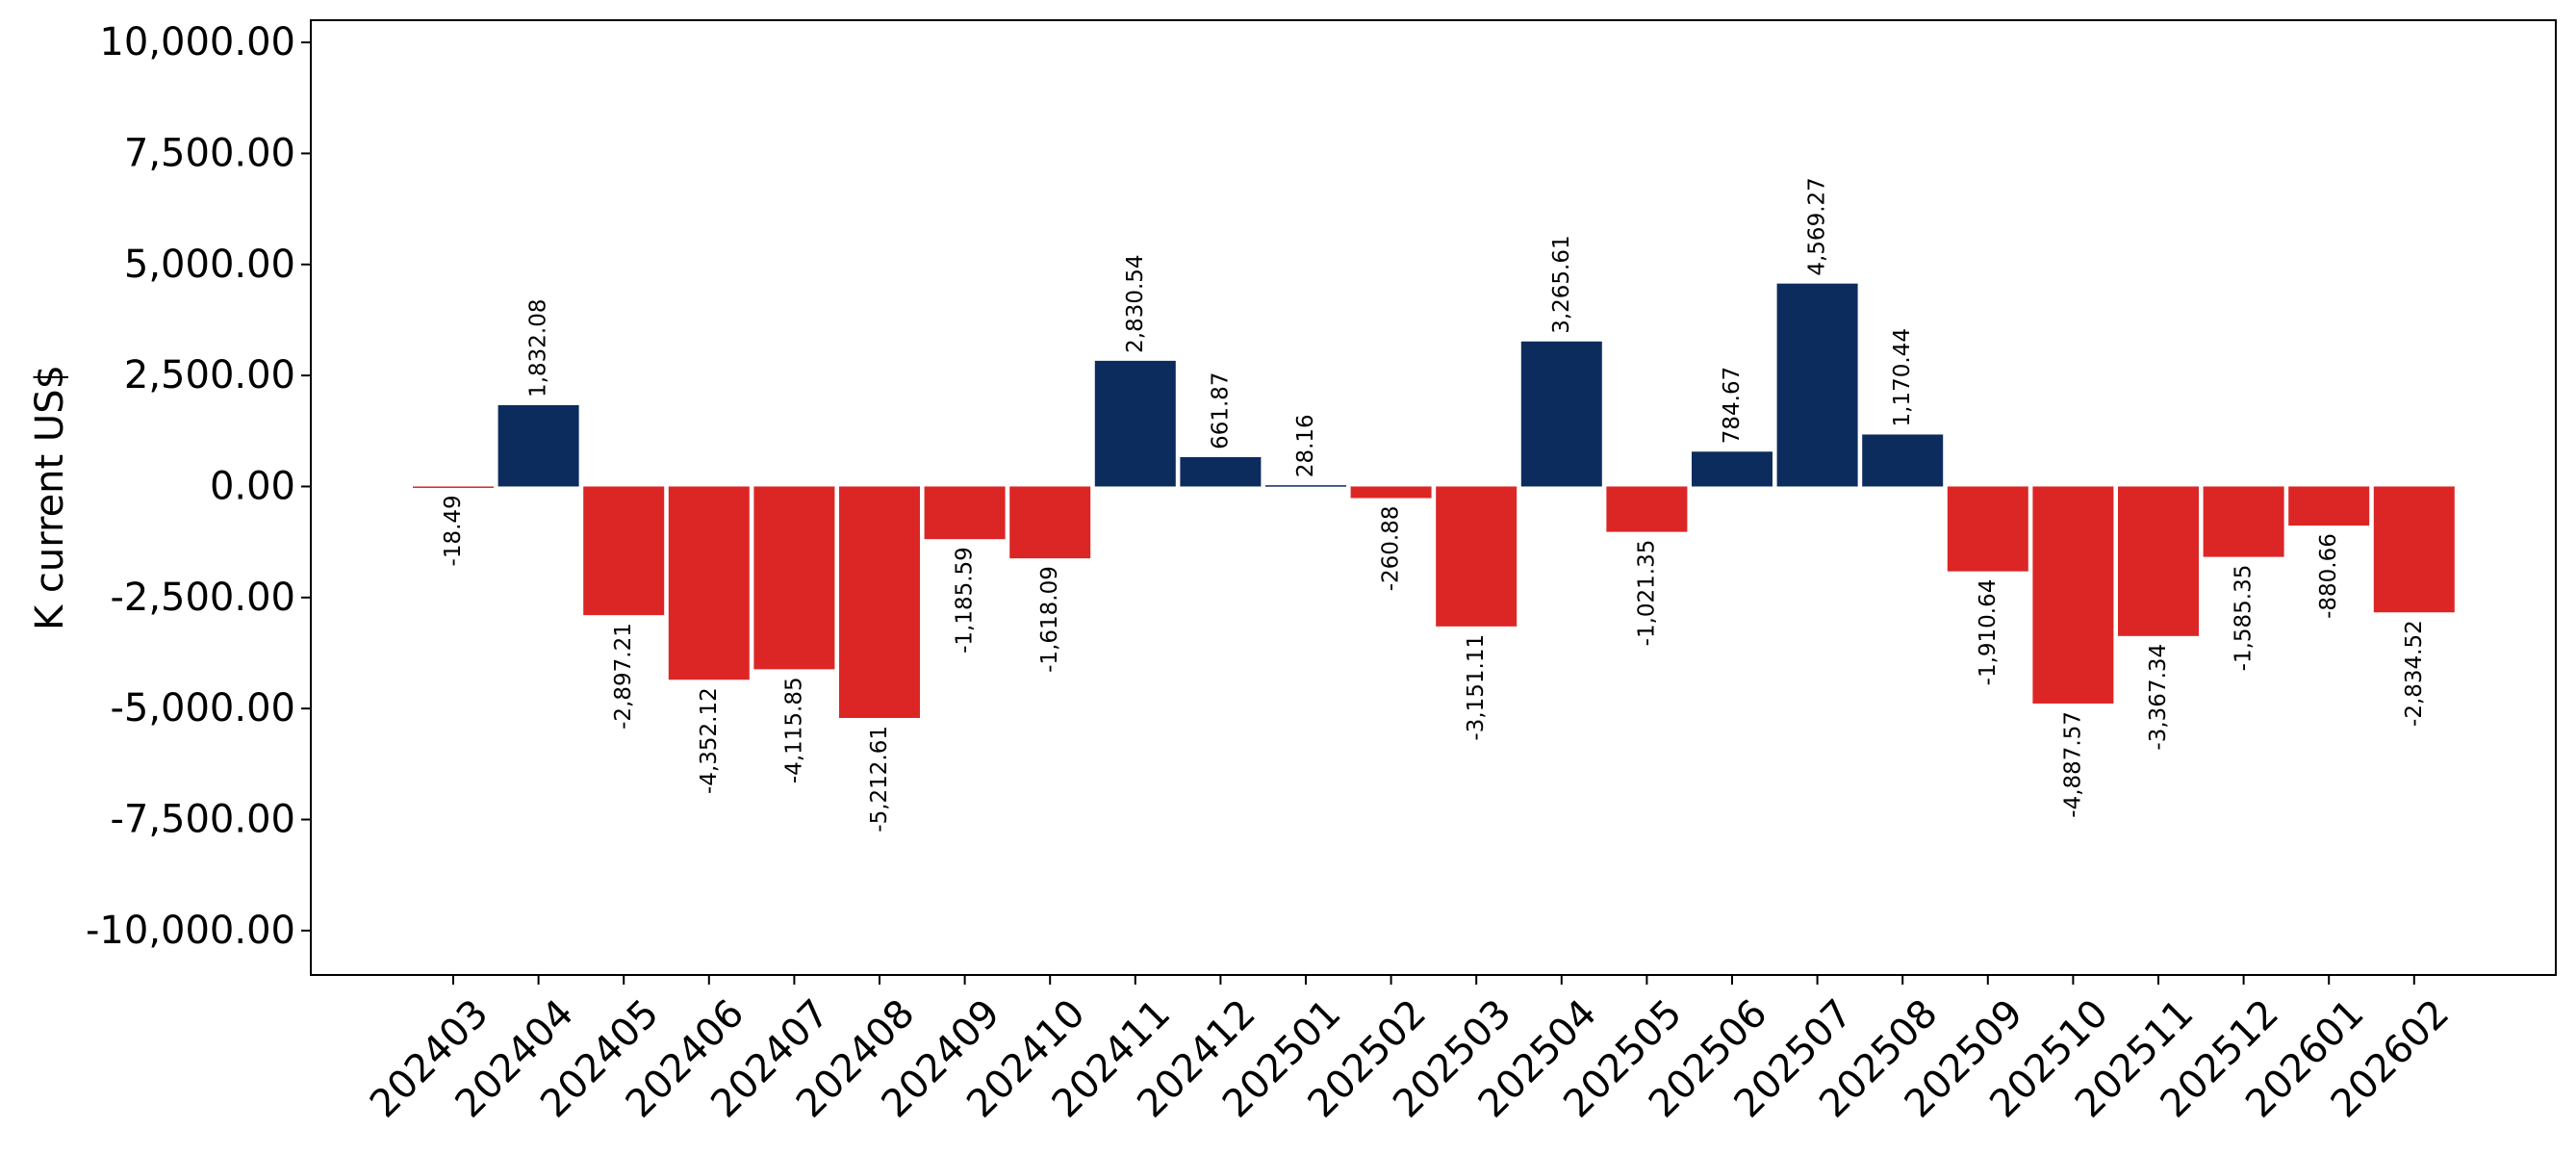 This screenshot has height=1154, width=2576. What do you see at coordinates (538, 348) in the screenshot?
I see `value-label-202404: 1,832.08` at bounding box center [538, 348].